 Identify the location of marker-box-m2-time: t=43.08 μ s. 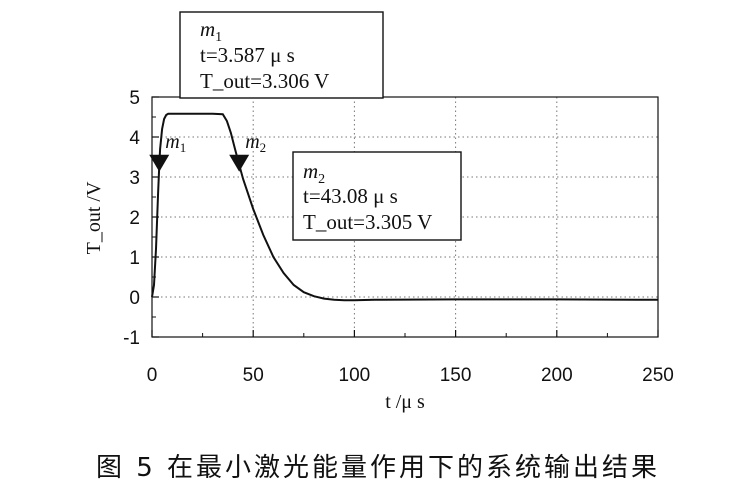
(350, 196).